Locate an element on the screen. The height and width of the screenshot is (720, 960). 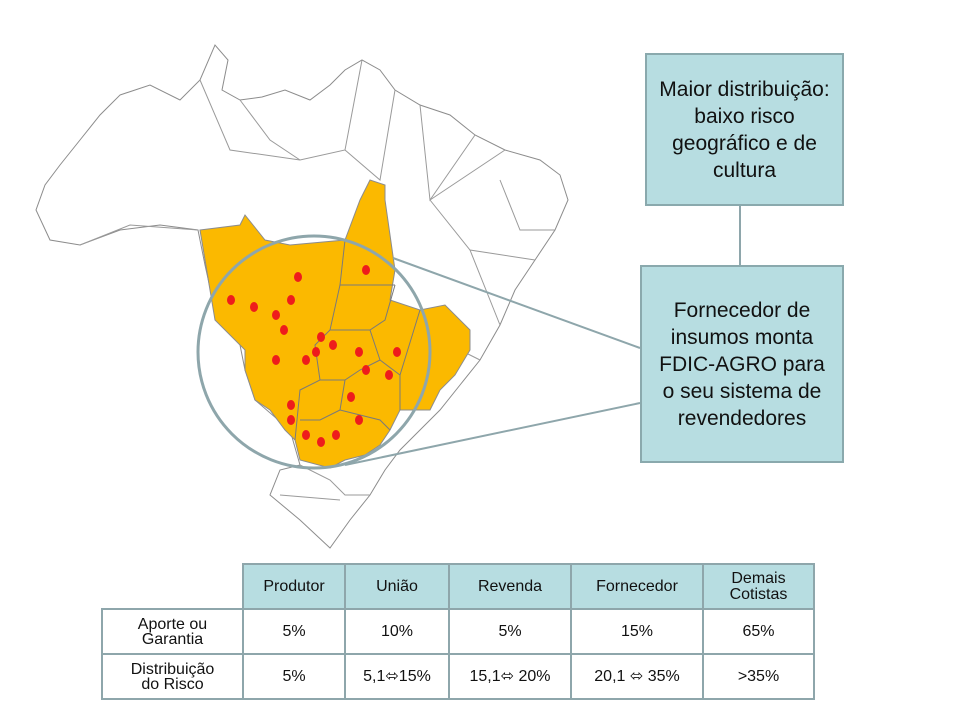
connector-line-lower is located at coordinates (492, 434).